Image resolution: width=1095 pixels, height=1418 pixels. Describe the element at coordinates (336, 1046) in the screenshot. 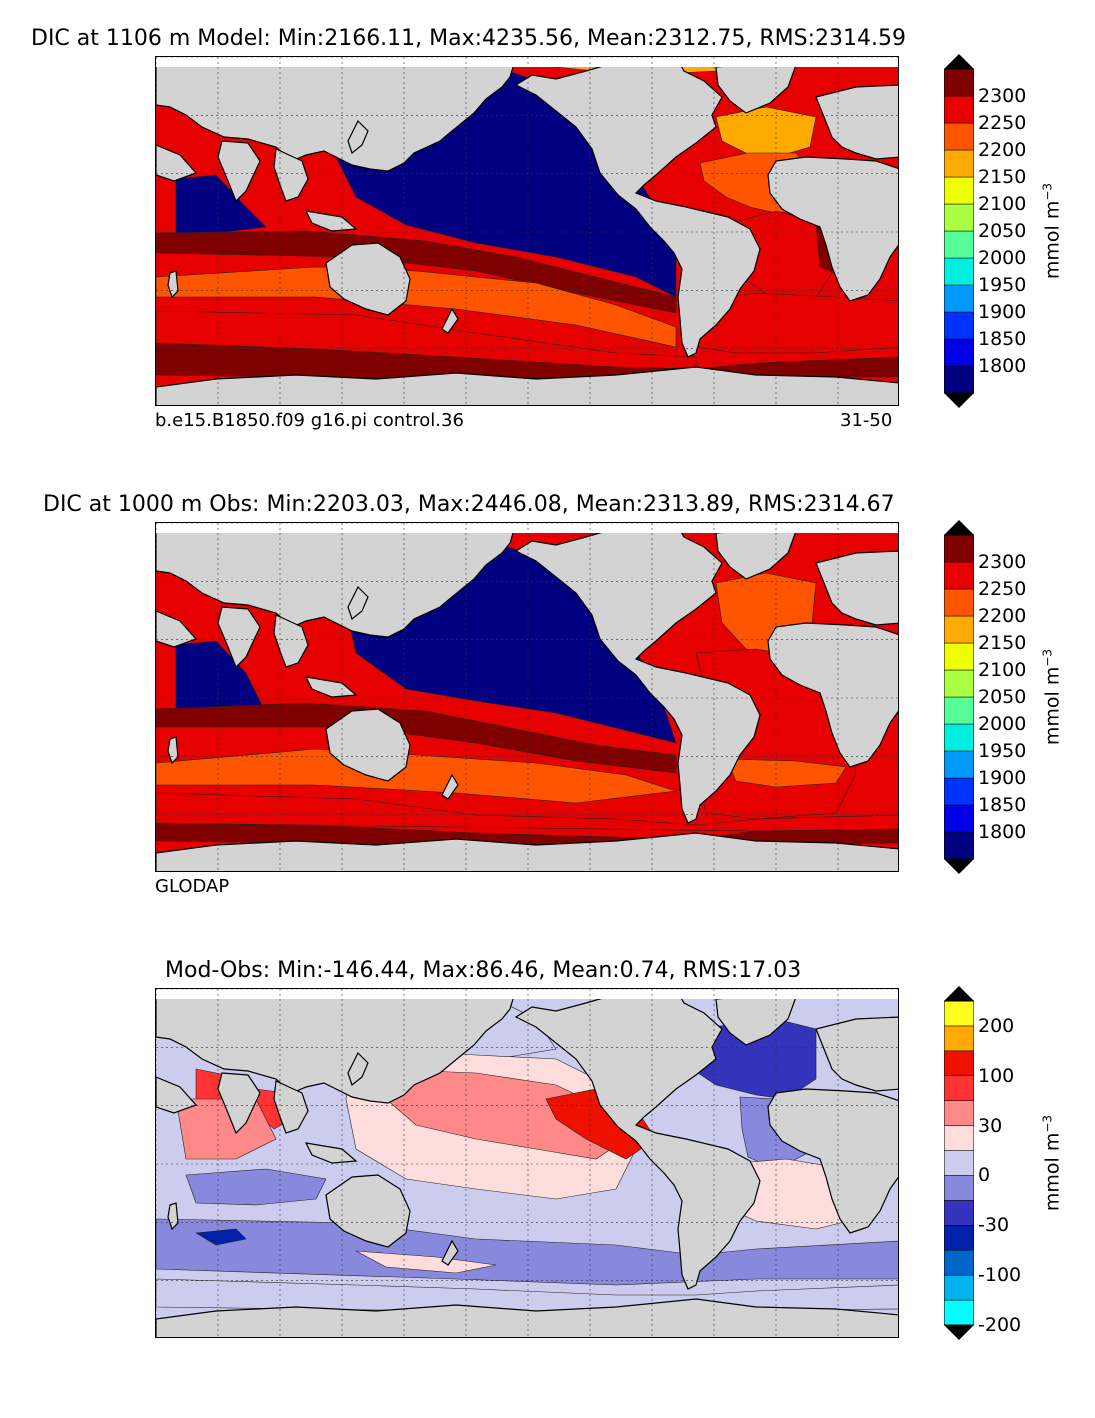

I see `land-eurasia` at that location.